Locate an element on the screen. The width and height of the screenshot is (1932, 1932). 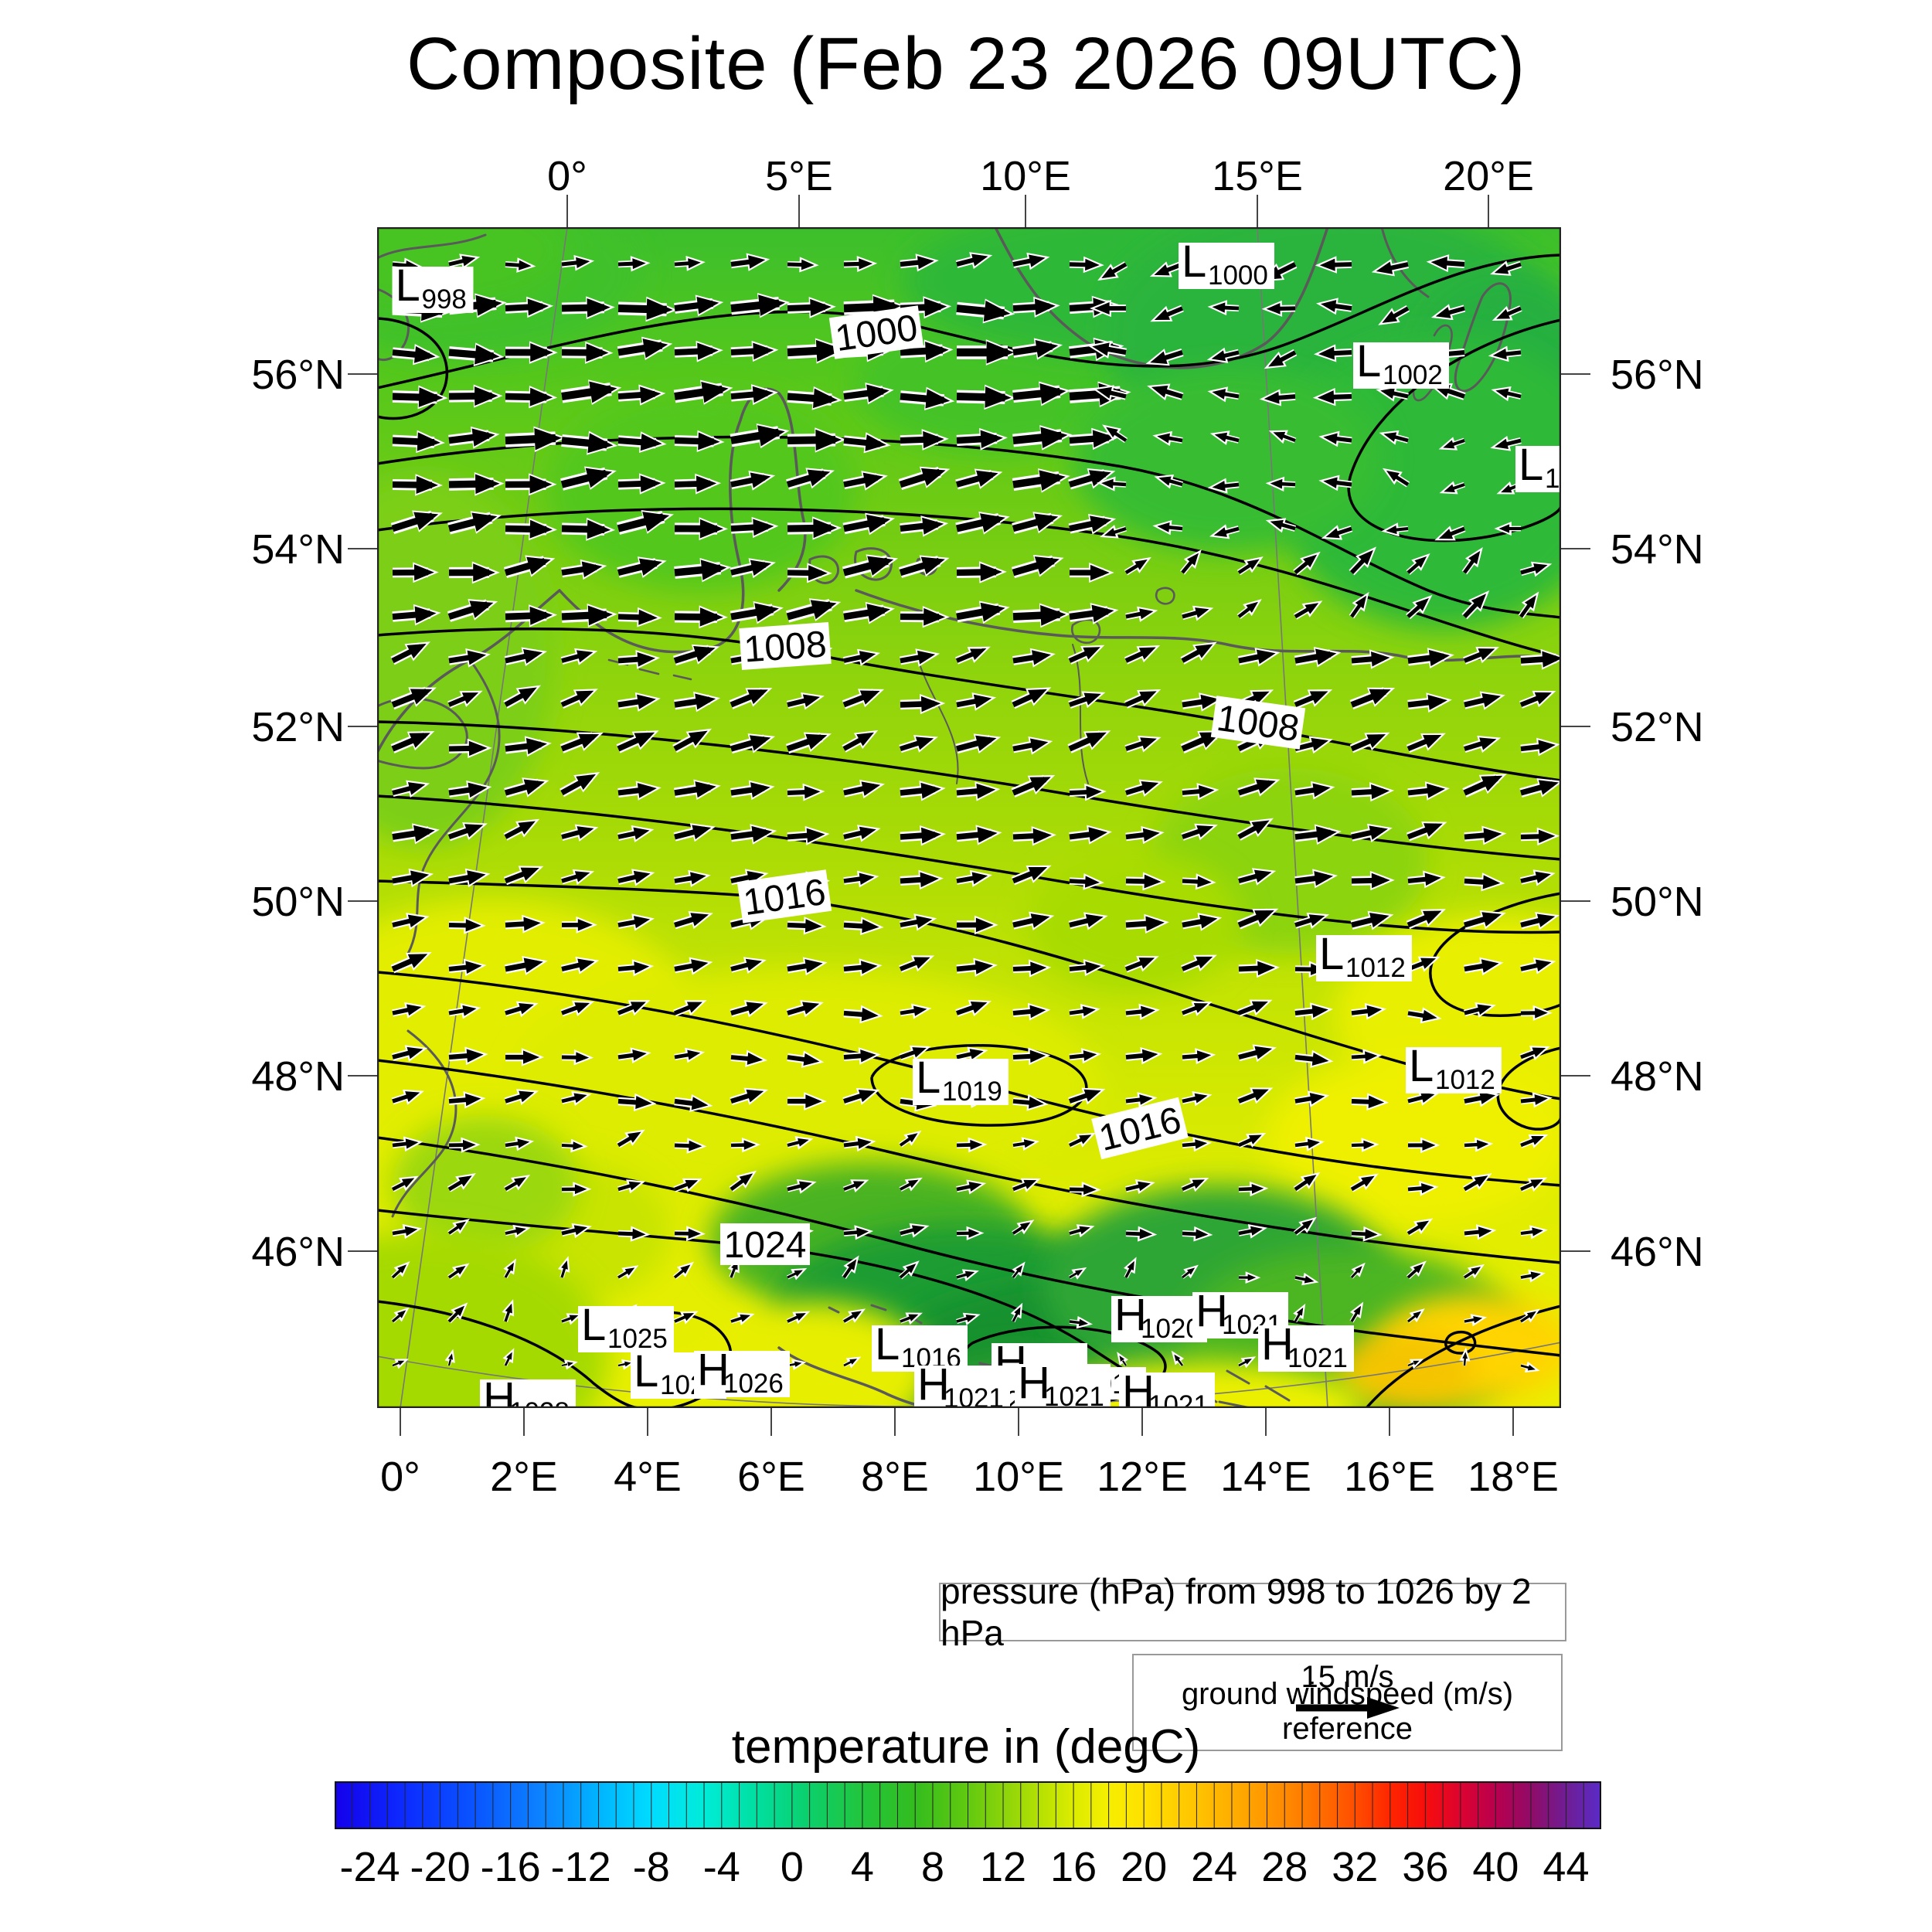
low-pressure-center-label: L 1019 is located at coordinates (961, 1080).